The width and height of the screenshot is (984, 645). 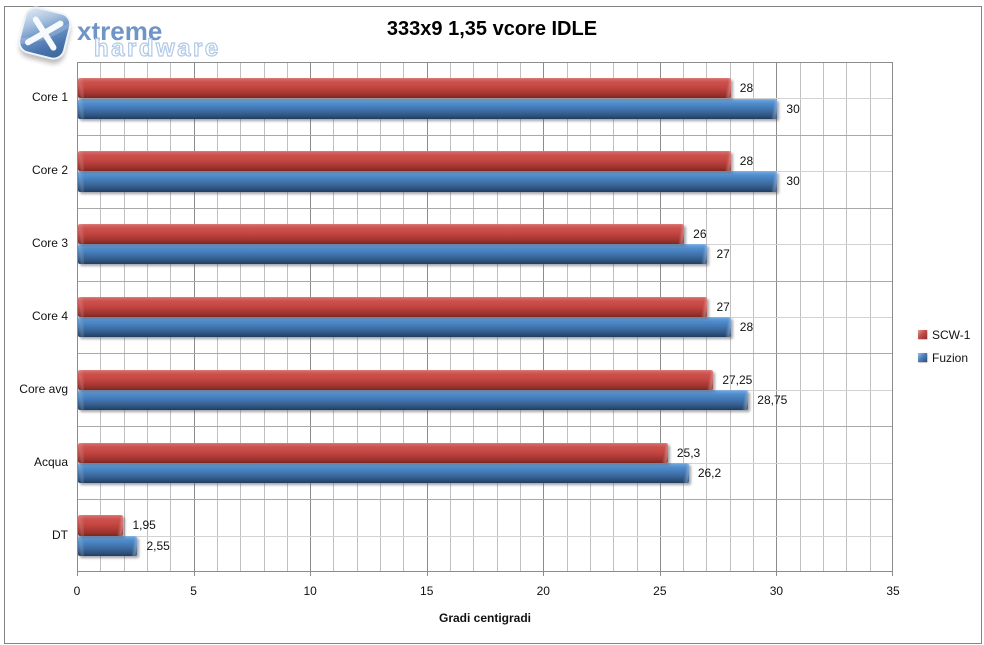 What do you see at coordinates (157, 48) in the screenshot?
I see `brand-name-hardware: hardware` at bounding box center [157, 48].